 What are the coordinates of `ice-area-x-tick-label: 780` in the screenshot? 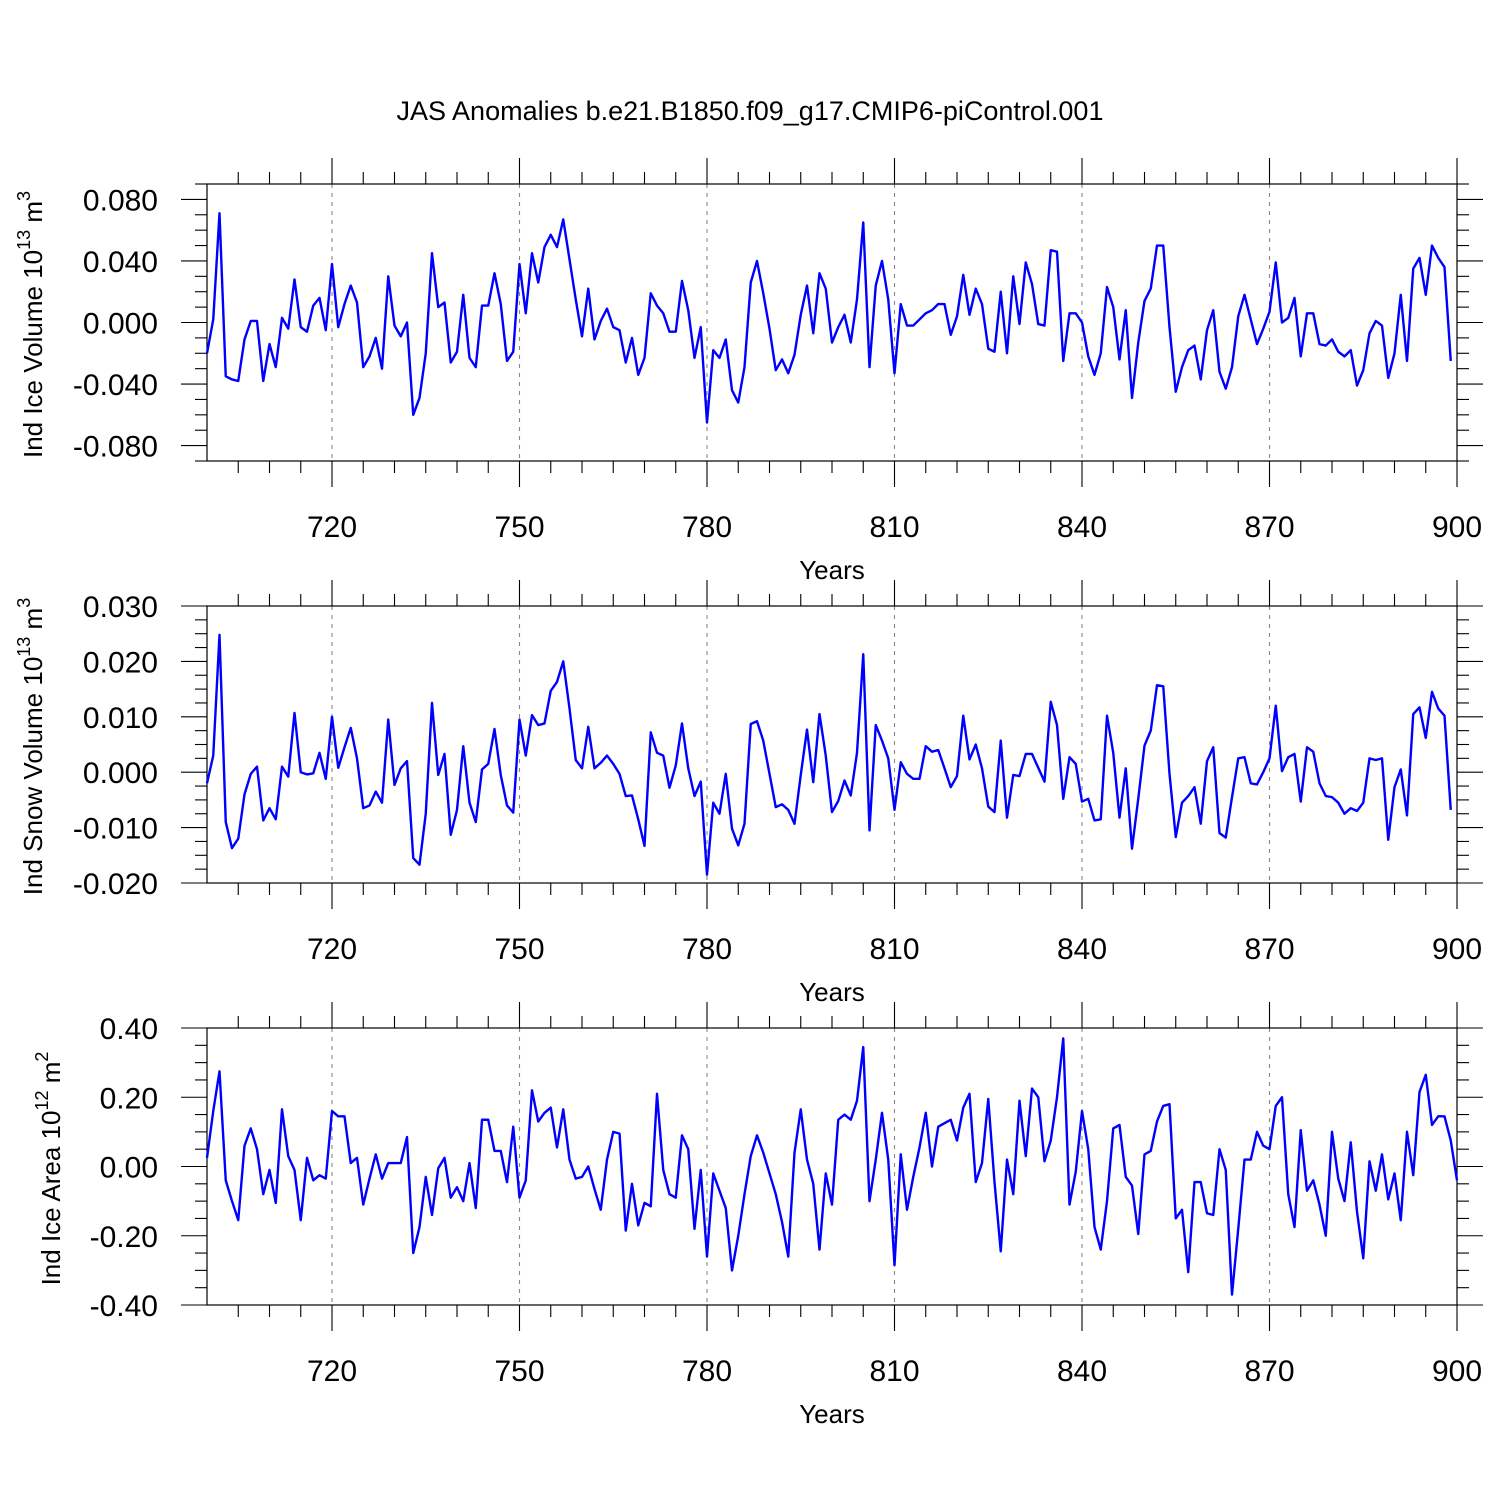 It's located at (707, 1371).